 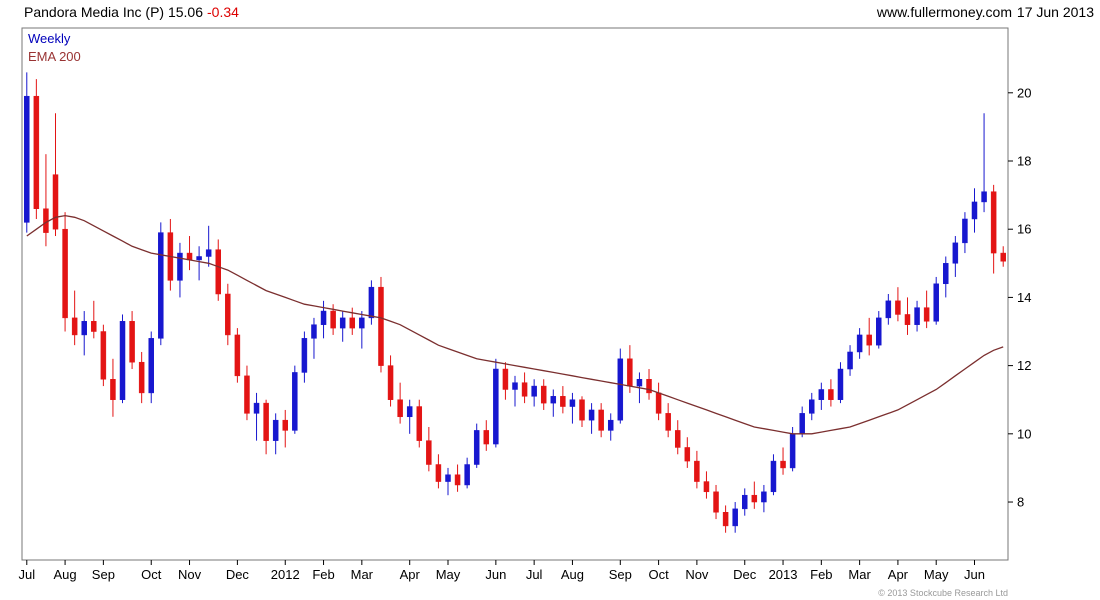 What do you see at coordinates (1024, 229) in the screenshot?
I see `y-axis-label: 16` at bounding box center [1024, 229].